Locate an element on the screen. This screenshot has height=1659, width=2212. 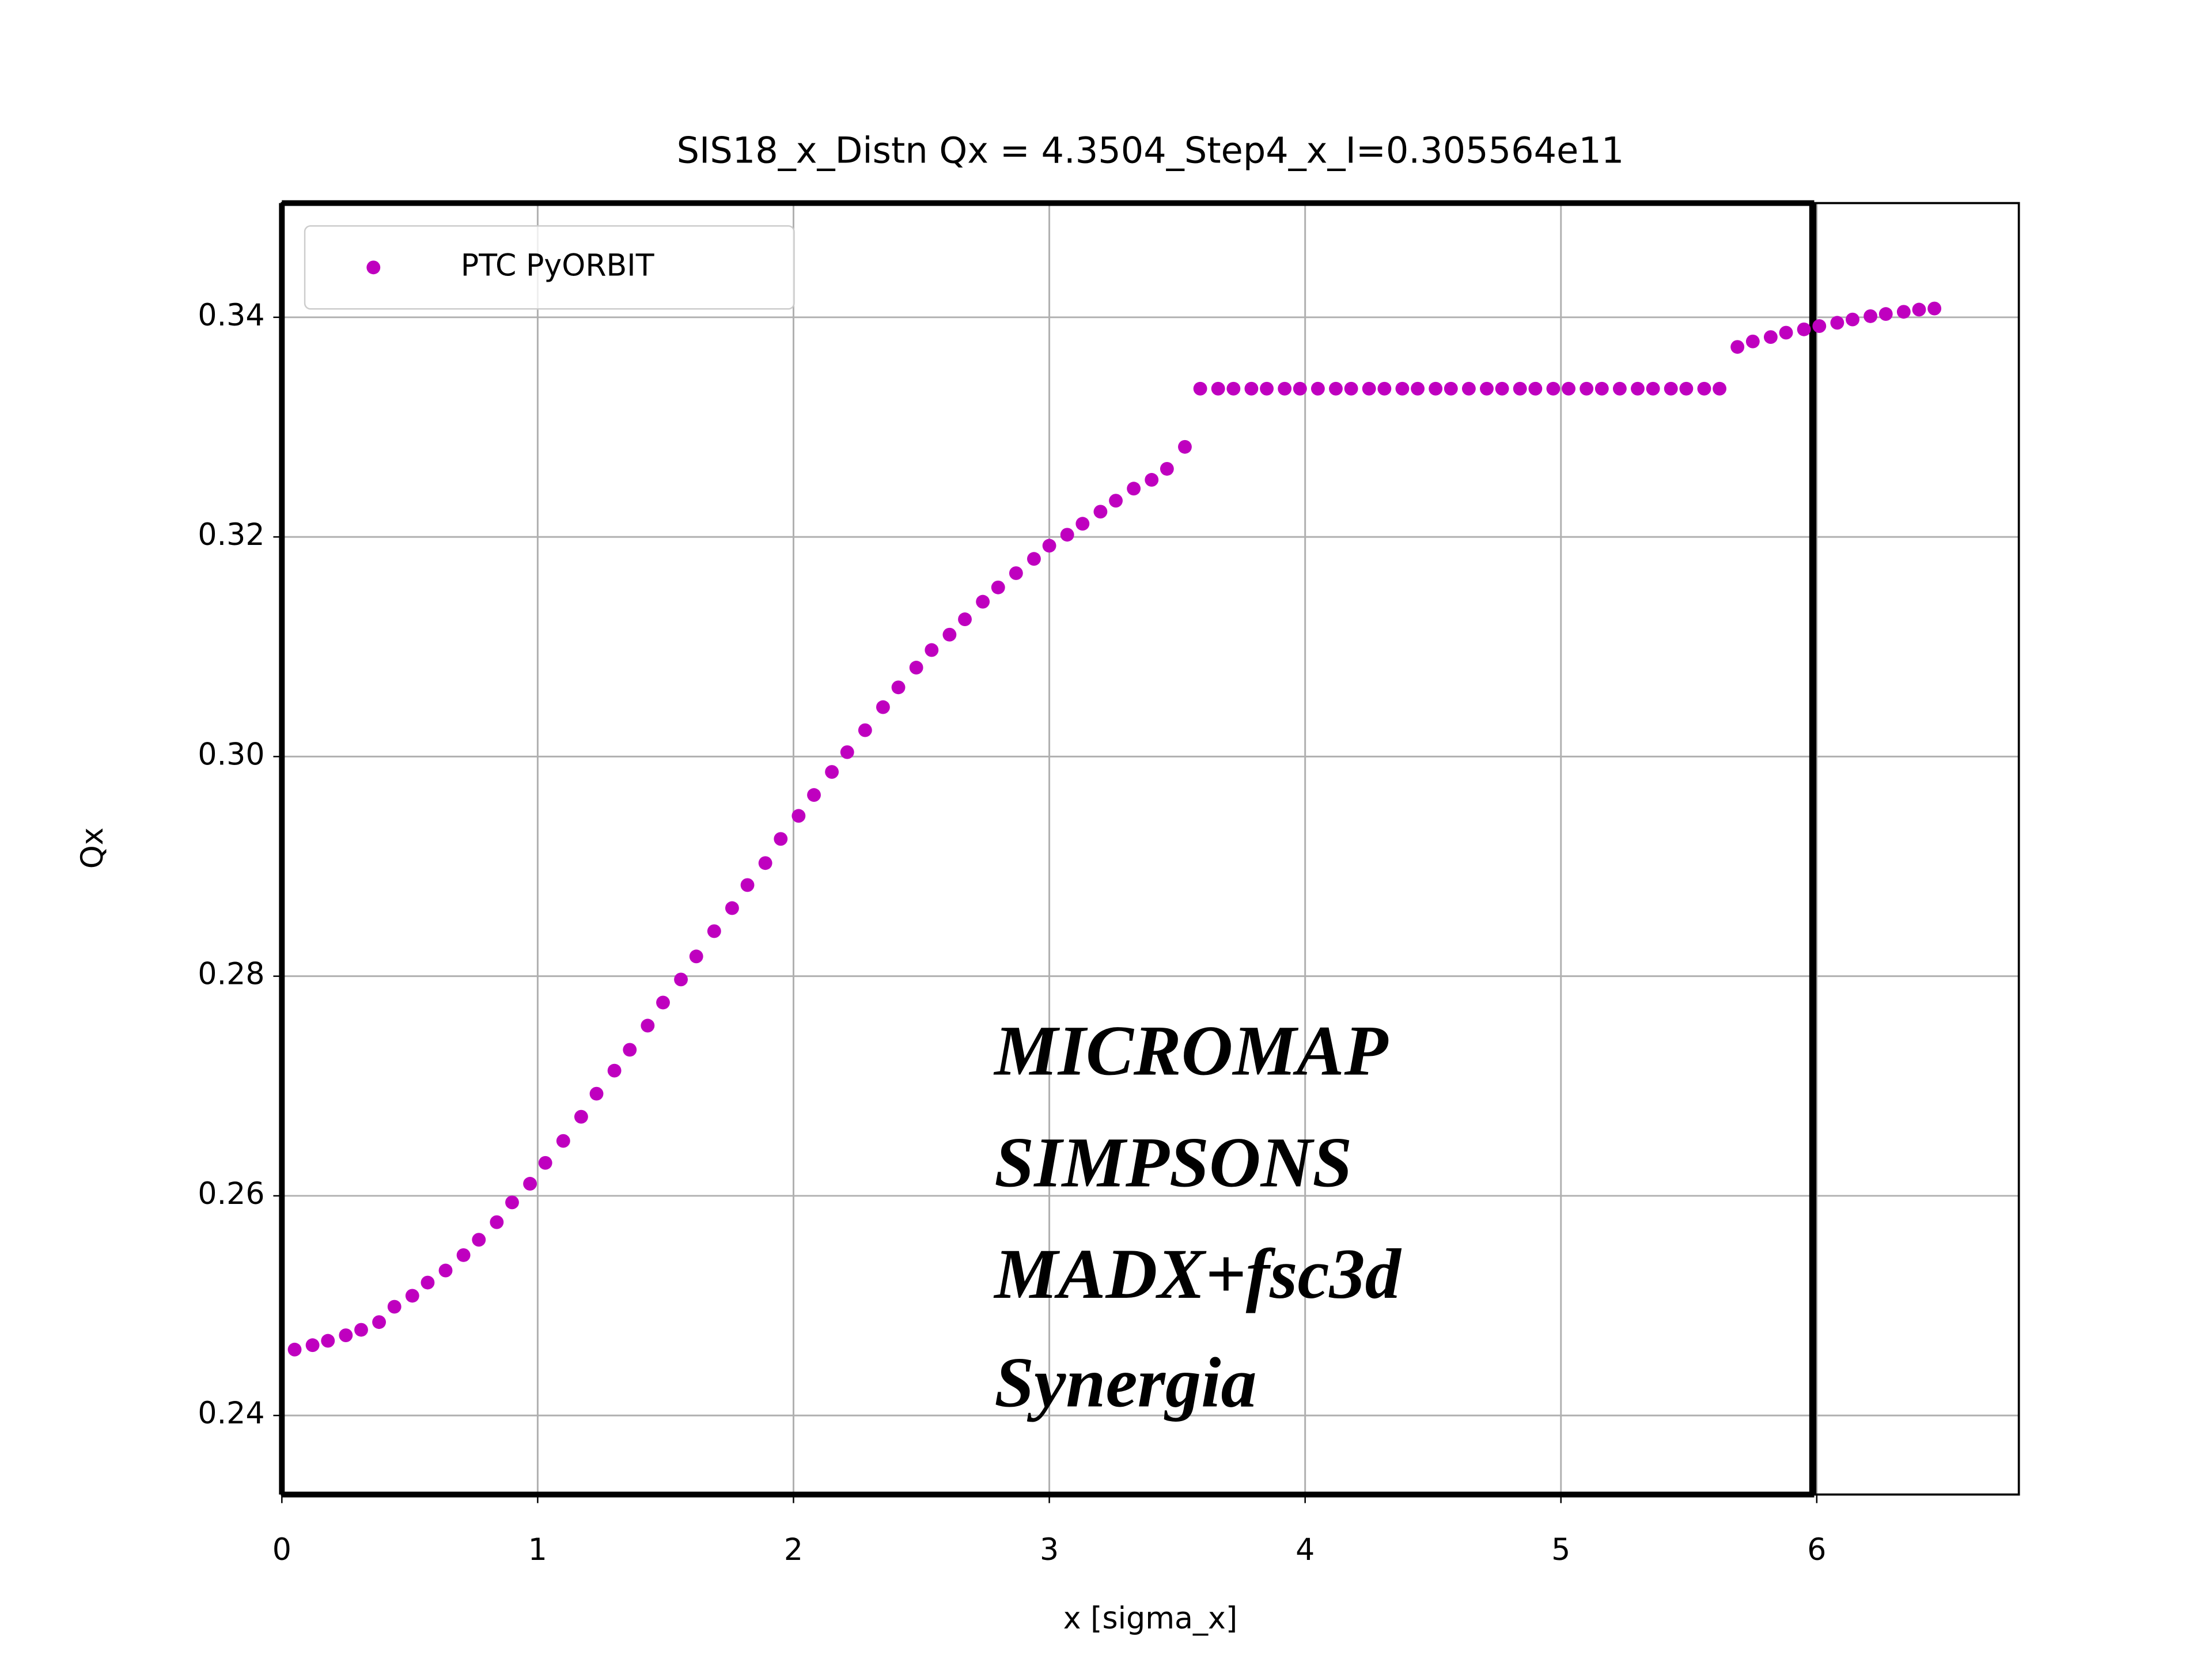
annotation: Synergia is located at coordinates (1125, 1382).